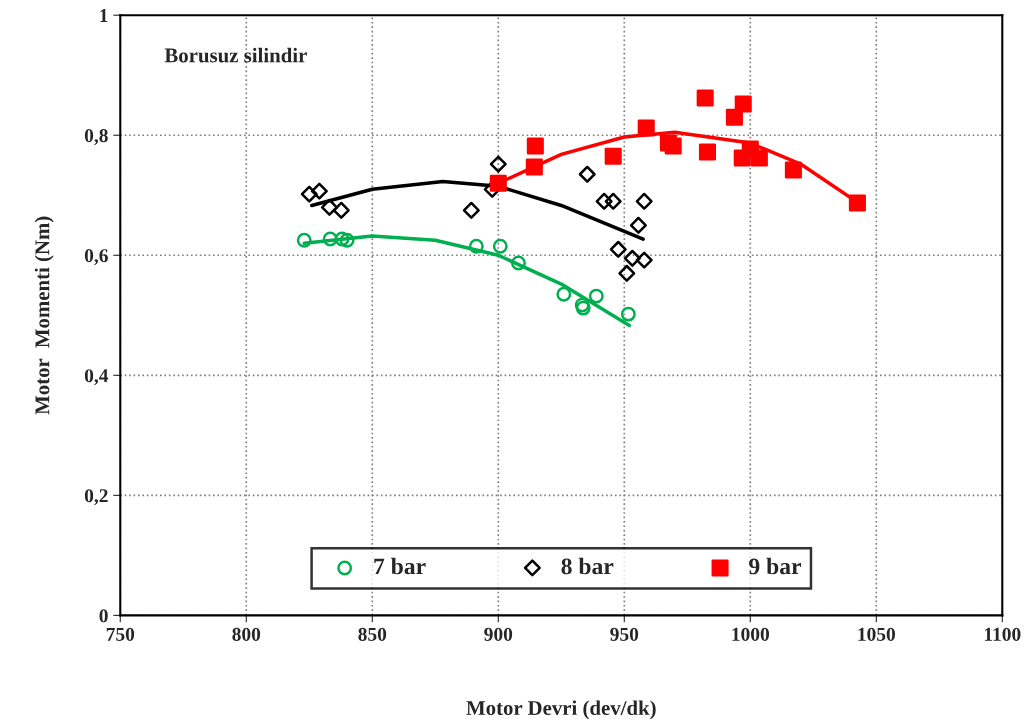 The width and height of the screenshot is (1028, 724). What do you see at coordinates (120, 634) in the screenshot?
I see `x-tick-label: 750` at bounding box center [120, 634].